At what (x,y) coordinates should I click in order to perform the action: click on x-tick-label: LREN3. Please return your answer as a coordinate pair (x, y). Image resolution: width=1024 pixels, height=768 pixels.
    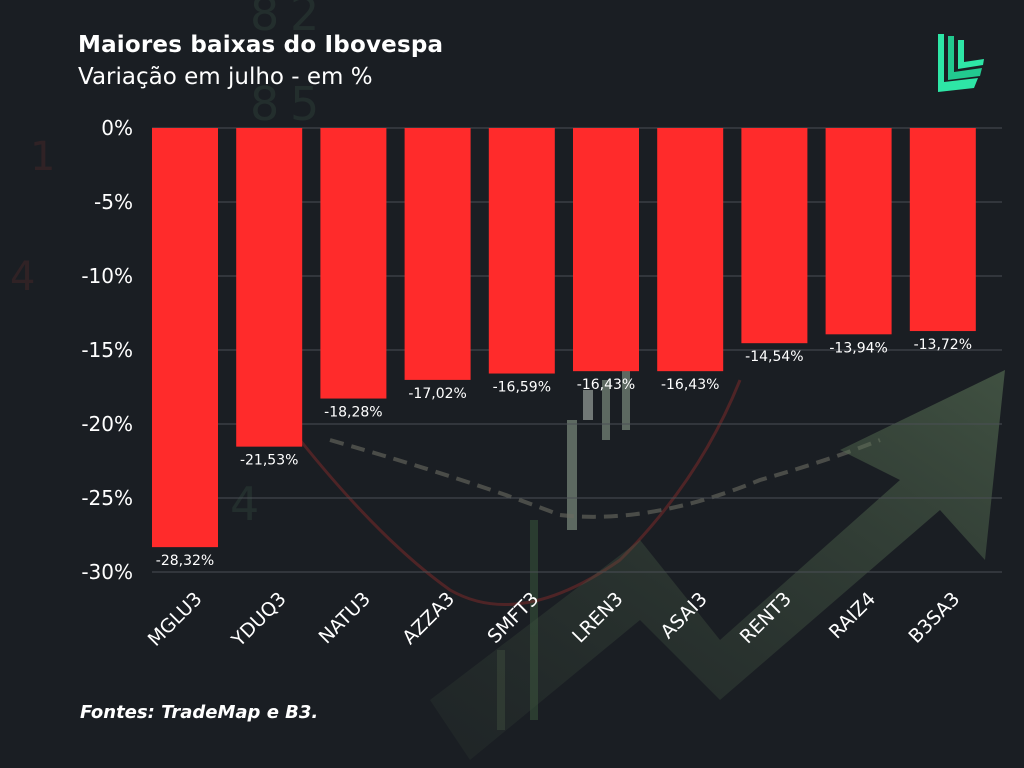
    Looking at the image, I should click on (597, 617).